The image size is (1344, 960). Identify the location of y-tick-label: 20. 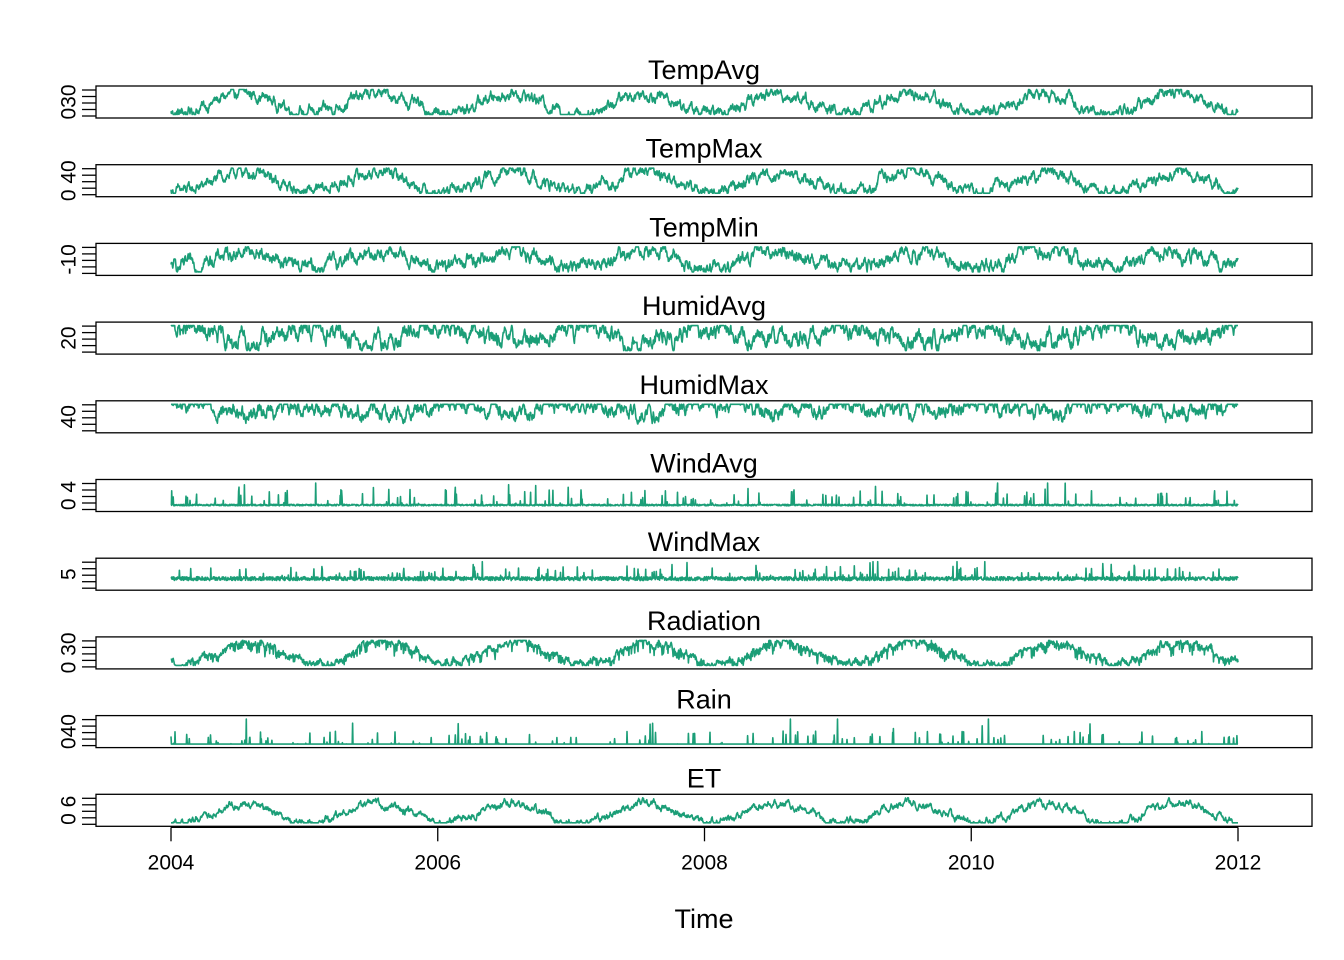
(69, 337).